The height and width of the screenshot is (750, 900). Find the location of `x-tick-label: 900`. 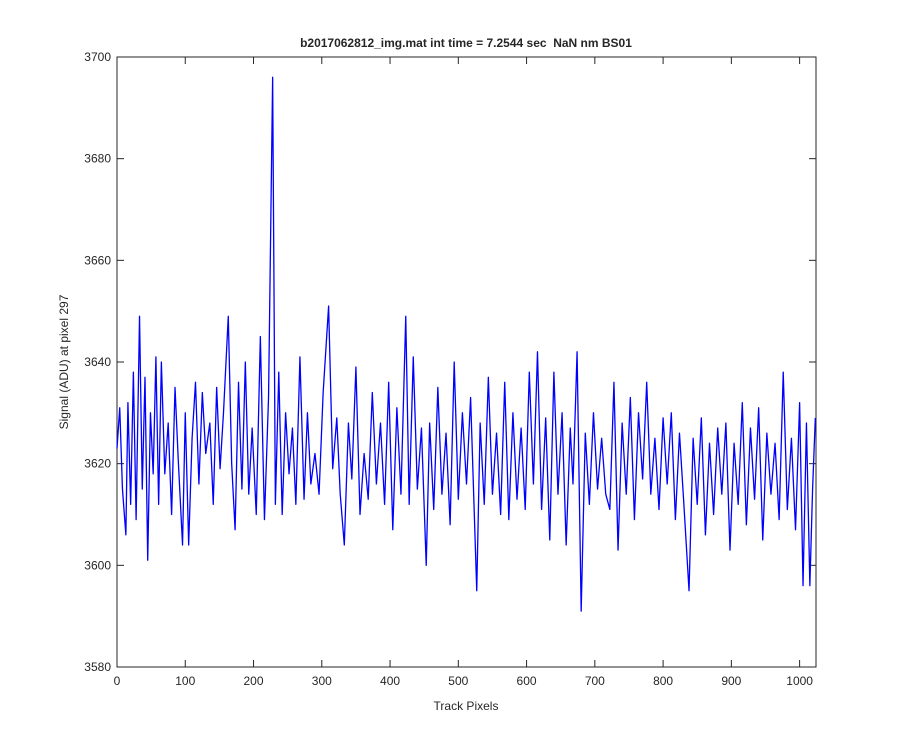

x-tick-label: 900 is located at coordinates (731, 681).